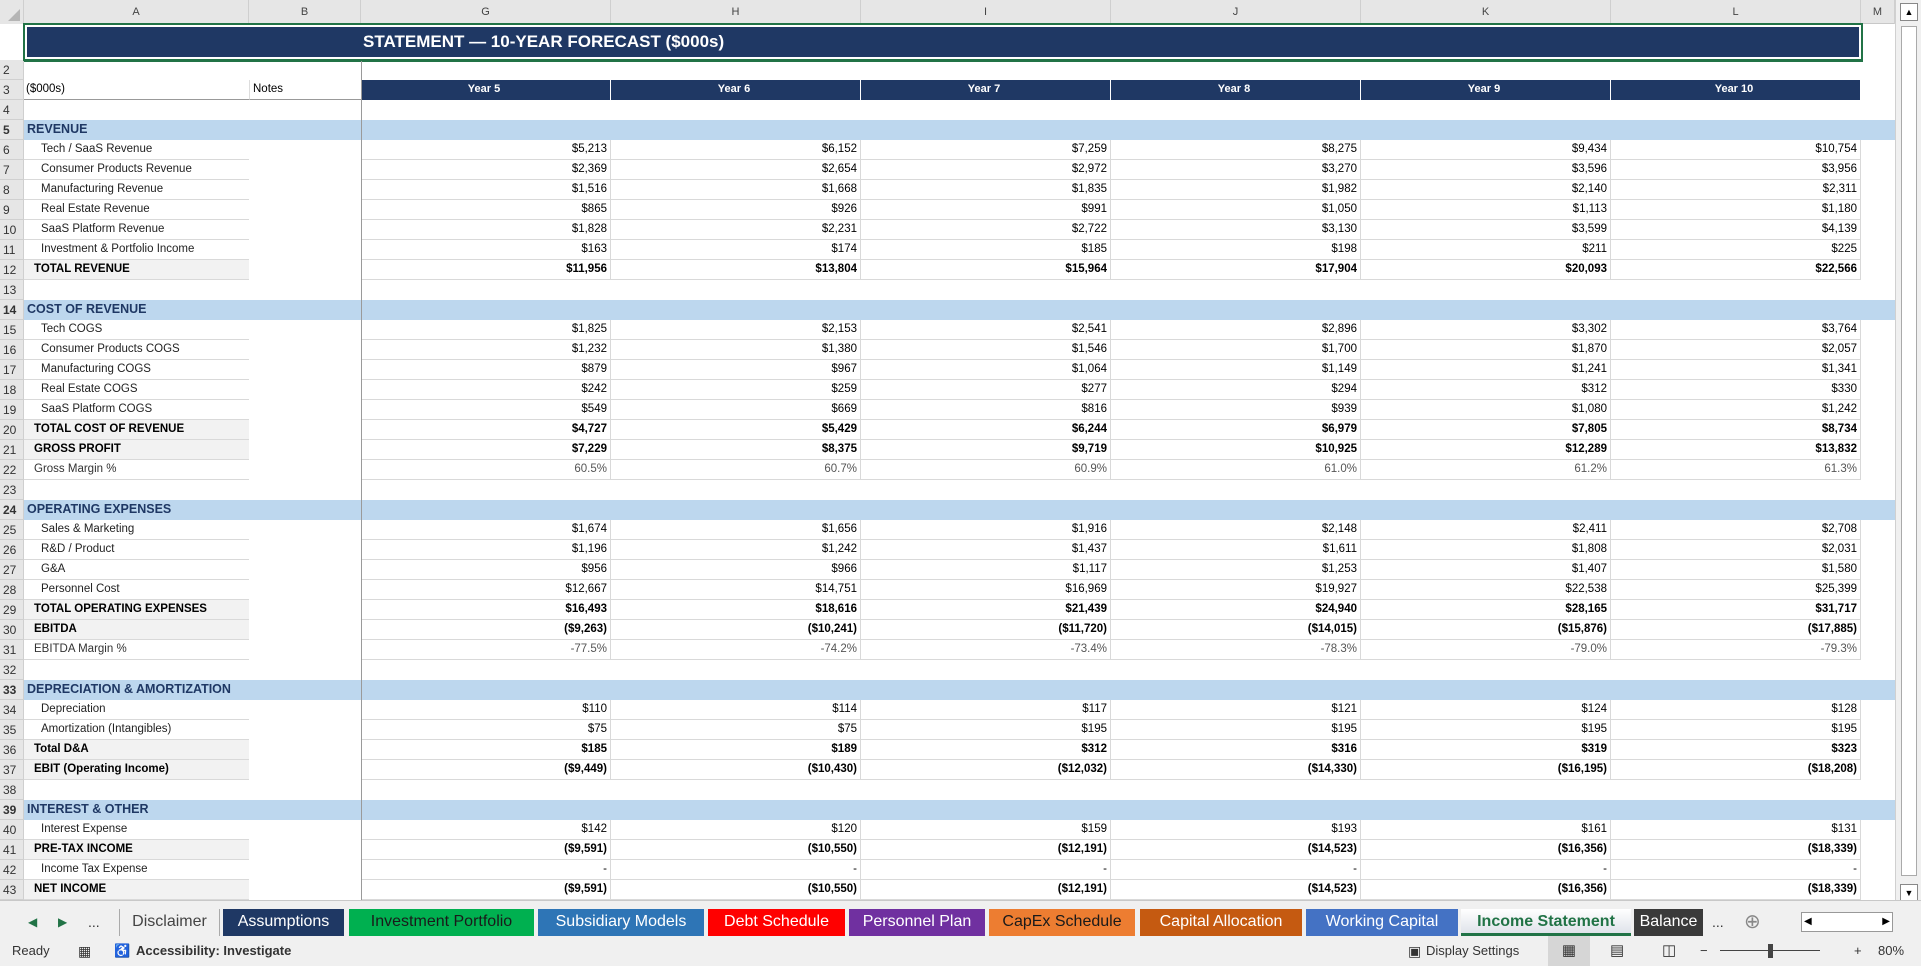 The height and width of the screenshot is (966, 1921). What do you see at coordinates (12, 350) in the screenshot?
I see `row-header: 16` at bounding box center [12, 350].